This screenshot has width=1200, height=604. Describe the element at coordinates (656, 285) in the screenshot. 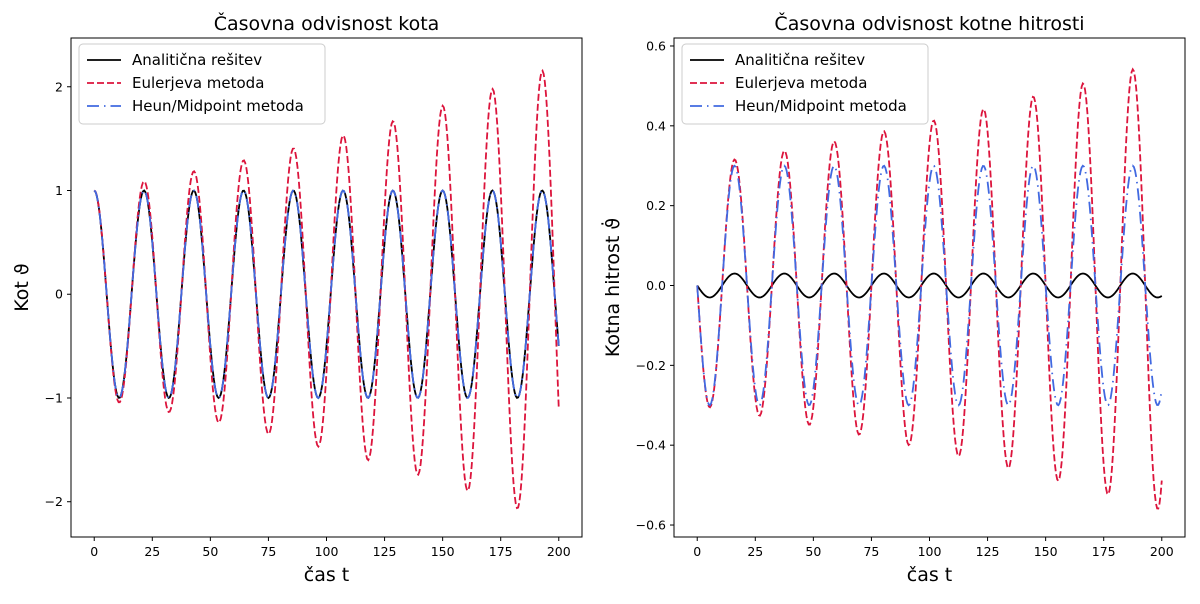

I see `y-tick-label: 0.0` at that location.